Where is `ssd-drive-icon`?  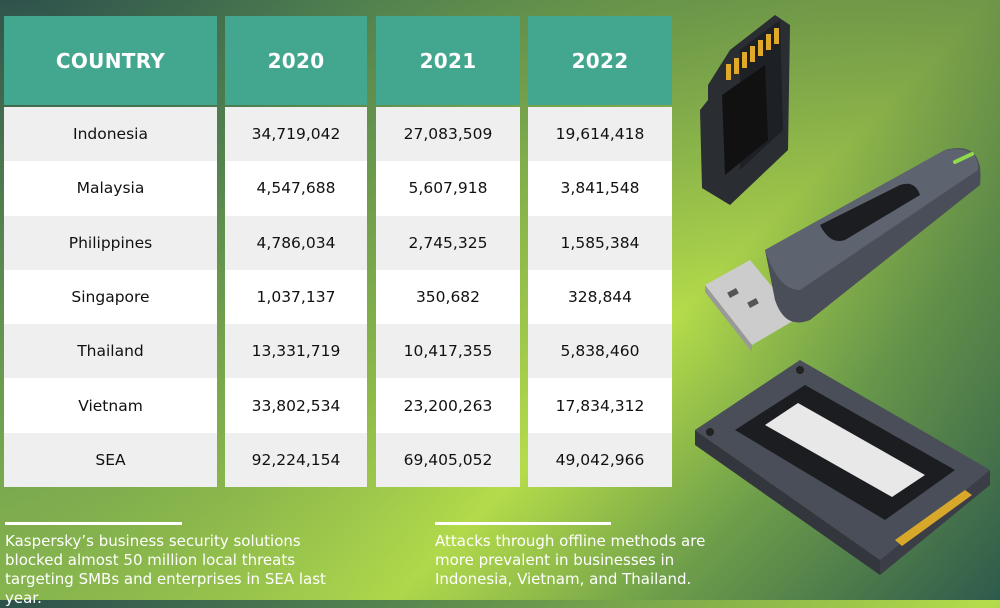 ssd-drive-icon is located at coordinates (842, 467).